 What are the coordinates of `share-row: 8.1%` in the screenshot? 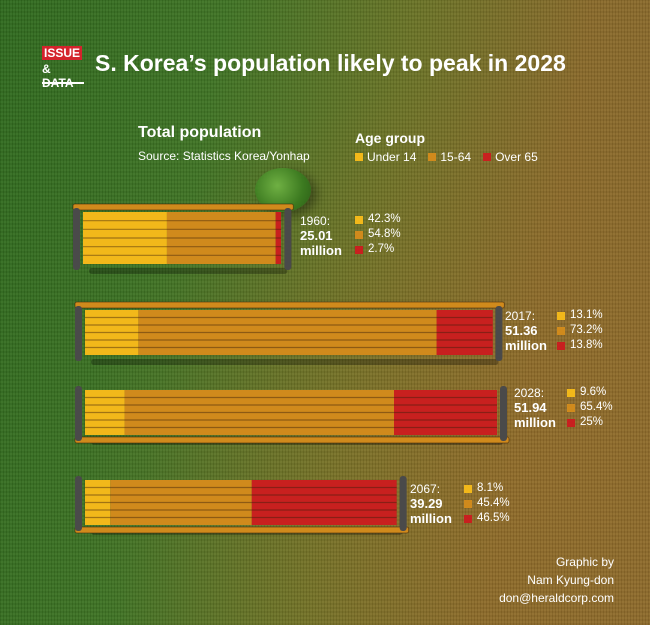 It's located at (487, 488).